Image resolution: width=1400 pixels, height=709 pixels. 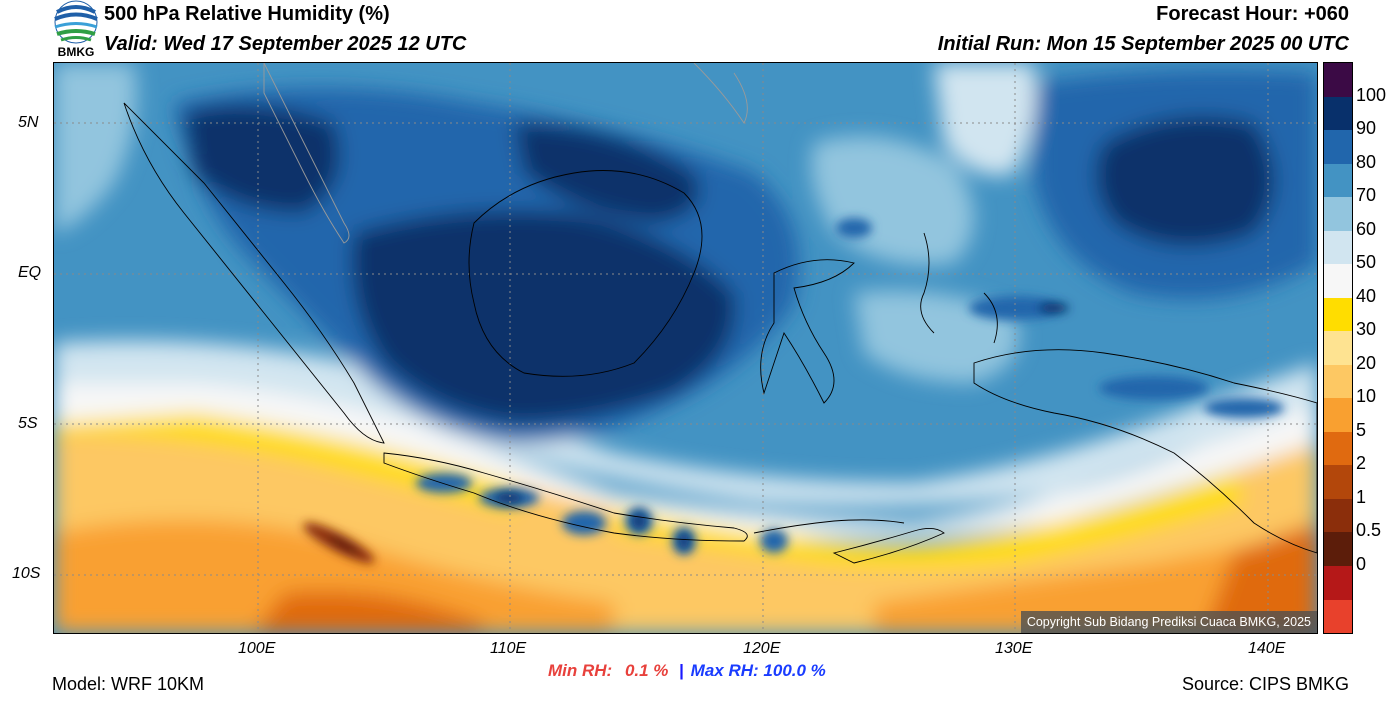 What do you see at coordinates (1366, 262) in the screenshot?
I see `colorbar-label: 50` at bounding box center [1366, 262].